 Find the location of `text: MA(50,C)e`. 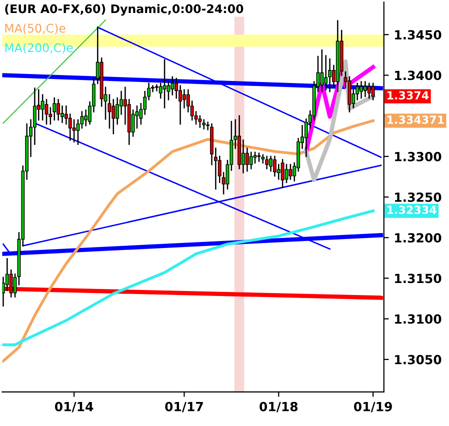

text: MA(50,C)e is located at coordinates (35, 29).